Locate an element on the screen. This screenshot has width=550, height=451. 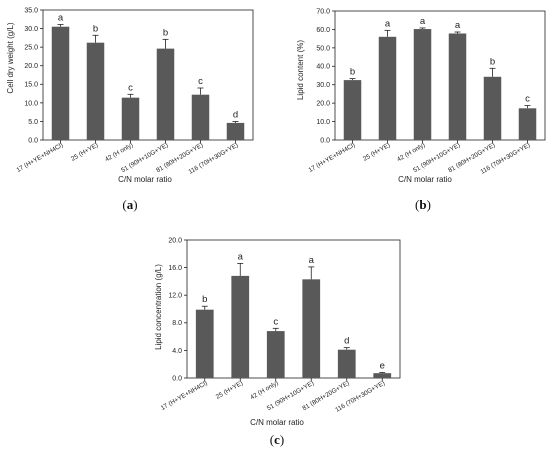
panel-a-significance-letter: a is located at coordinates (61, 17).